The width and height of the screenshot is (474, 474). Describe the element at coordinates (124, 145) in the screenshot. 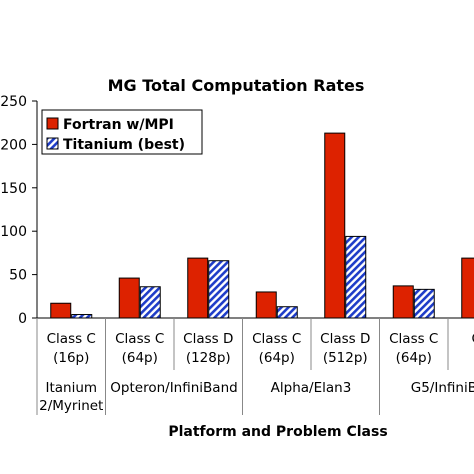

I see `legend-label-titanium-best: Titanium (best)` at that location.